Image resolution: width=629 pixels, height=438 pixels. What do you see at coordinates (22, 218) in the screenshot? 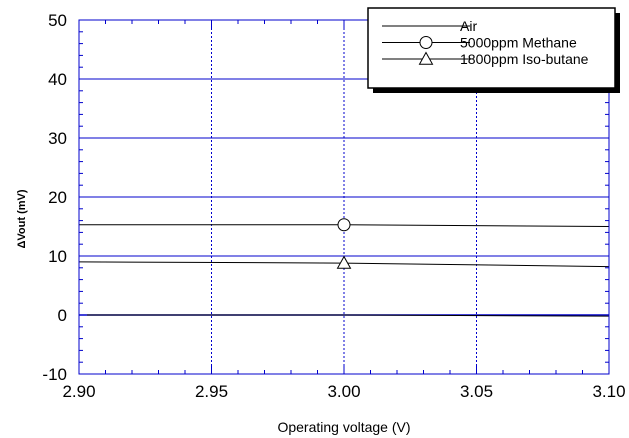
I see `y-axis-title: ΔVout (mV)` at bounding box center [22, 218].